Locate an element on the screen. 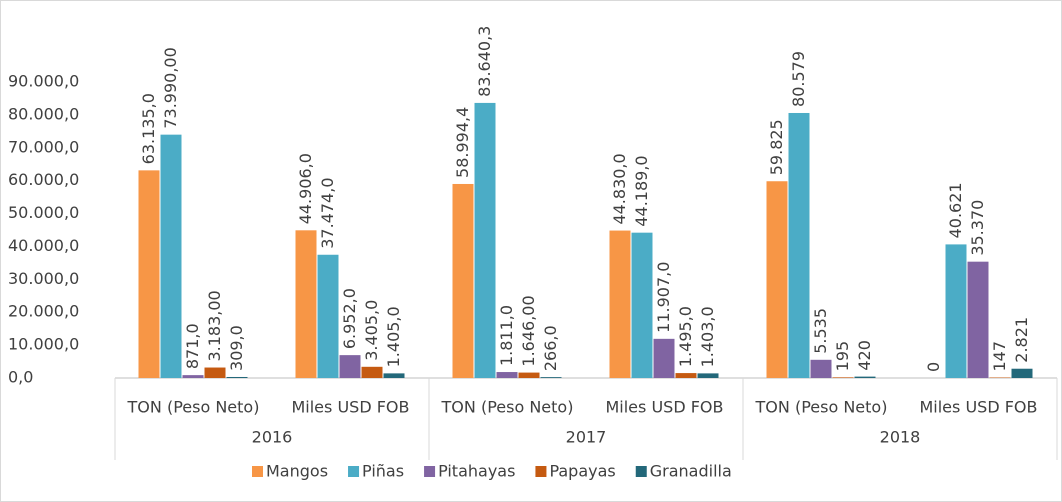 This screenshot has height=502, width=1062. data-label: 1.403,0 is located at coordinates (707, 336).